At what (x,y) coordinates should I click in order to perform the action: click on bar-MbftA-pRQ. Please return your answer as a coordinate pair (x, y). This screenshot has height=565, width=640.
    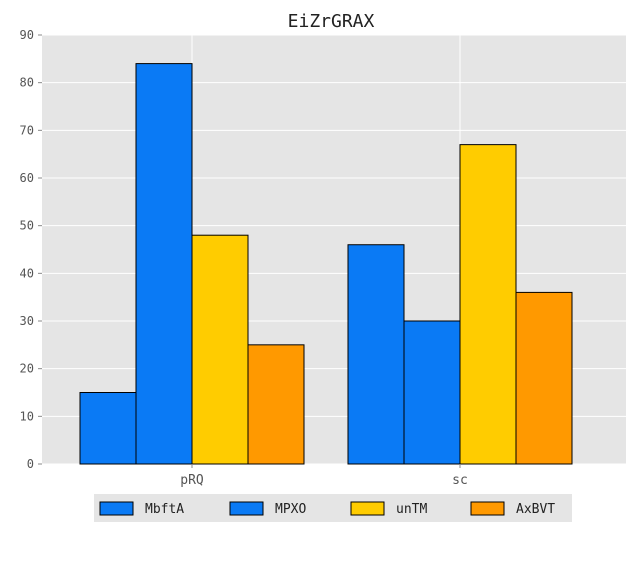
    Looking at the image, I should click on (108, 428).